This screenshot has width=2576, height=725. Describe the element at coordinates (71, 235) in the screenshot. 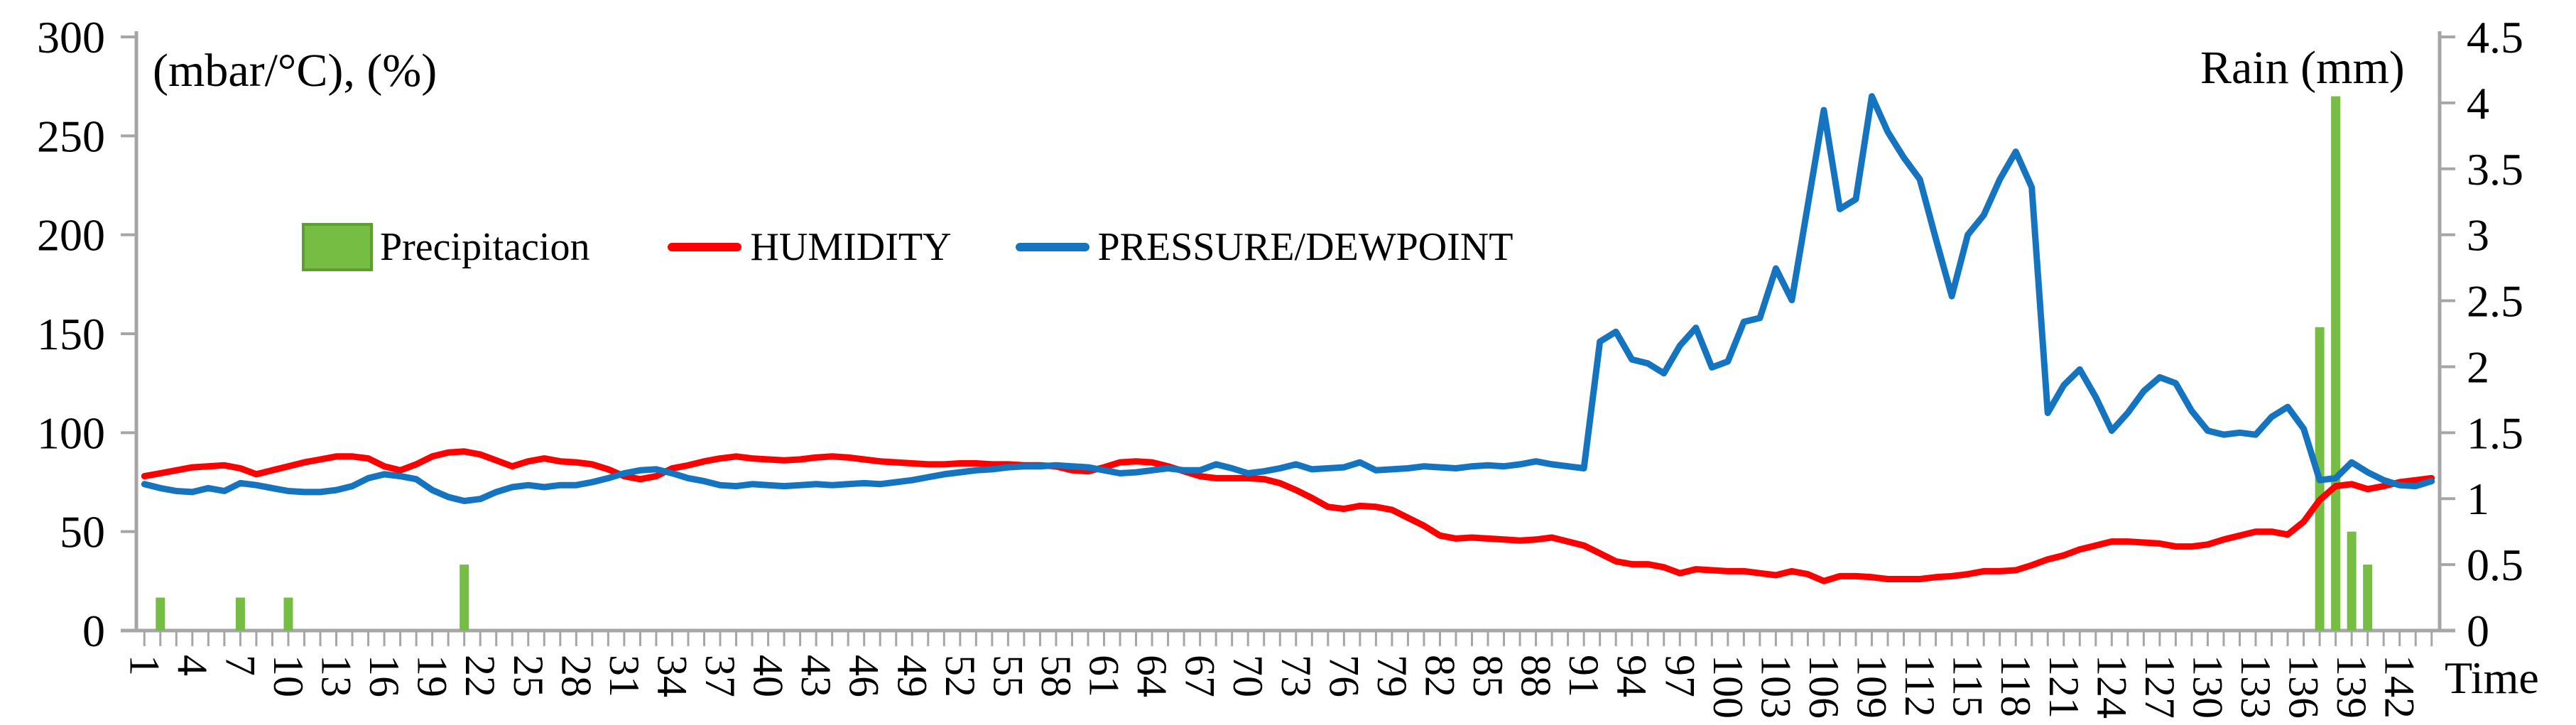

I see `left-axis-tick-label: 200` at that location.